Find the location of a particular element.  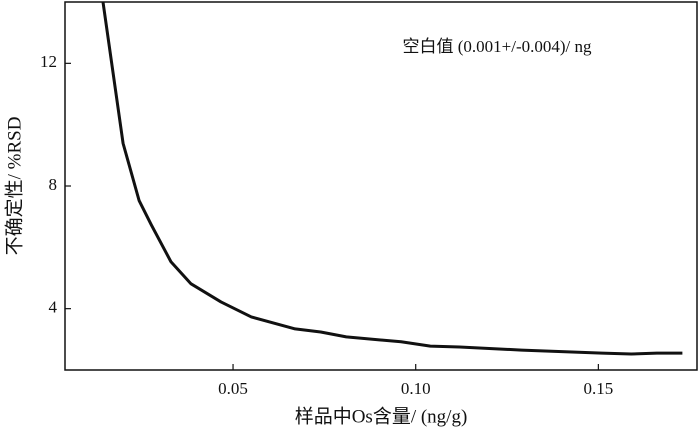

y-axis-label: 不确定性/ %RSD is located at coordinates (14, 186).